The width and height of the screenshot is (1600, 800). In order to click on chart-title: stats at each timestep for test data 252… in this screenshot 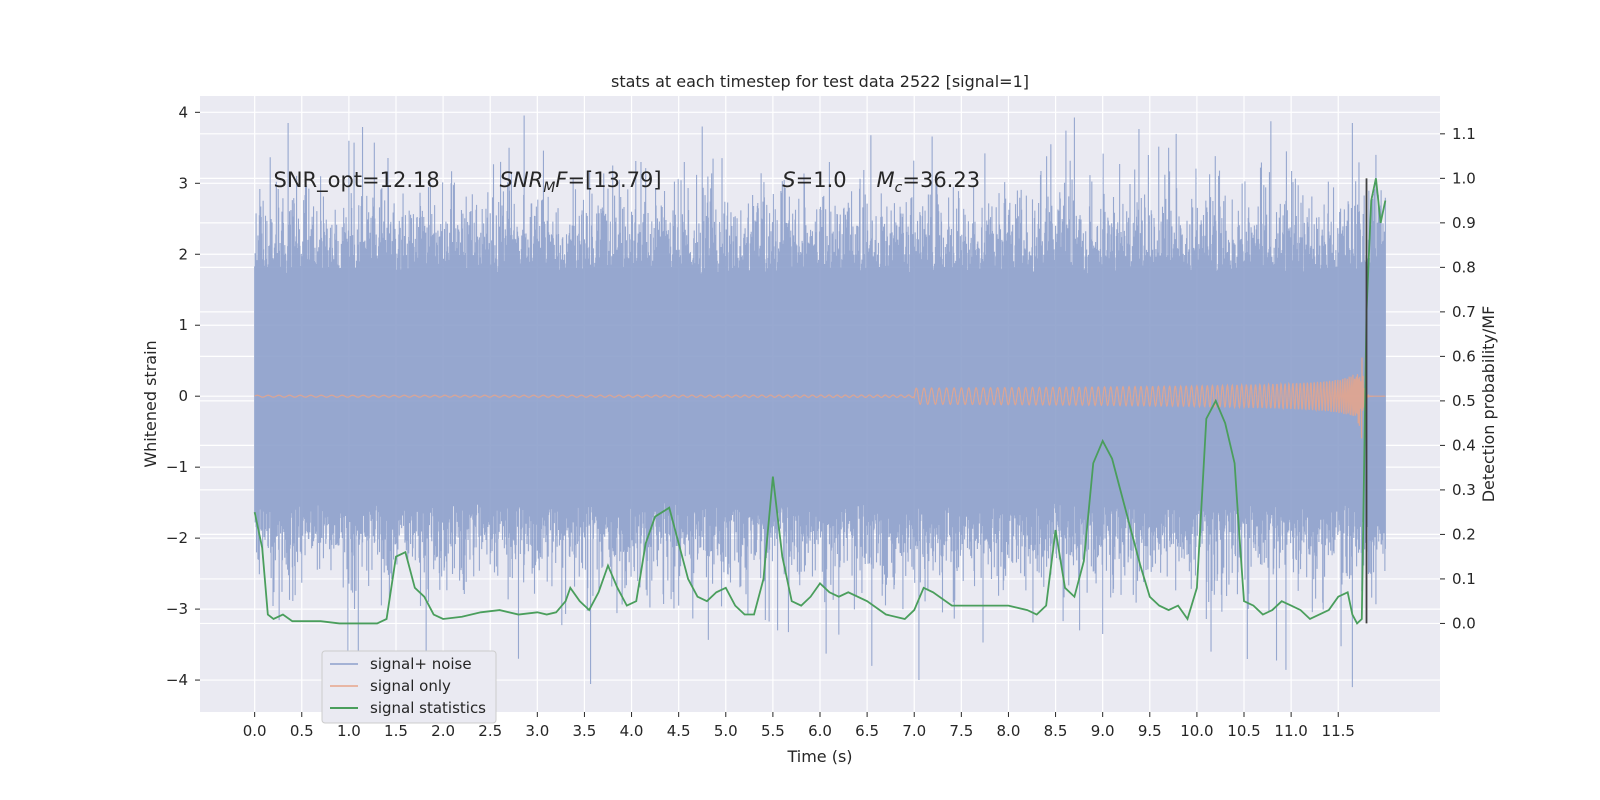, I will do `click(820, 81)`.